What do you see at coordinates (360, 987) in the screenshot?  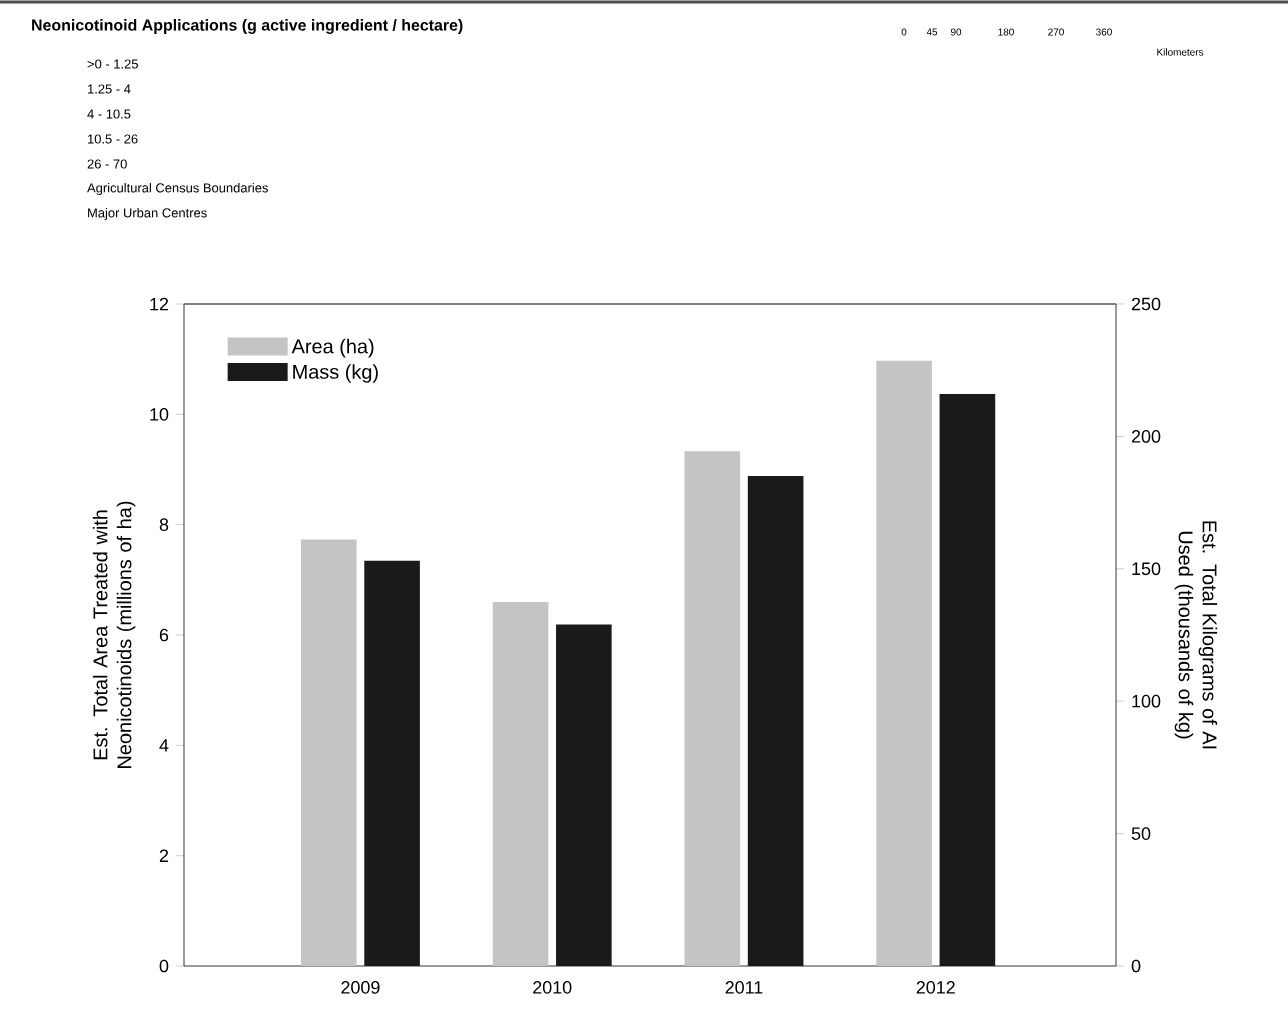 I see `x-tick-label: 2009` at bounding box center [360, 987].